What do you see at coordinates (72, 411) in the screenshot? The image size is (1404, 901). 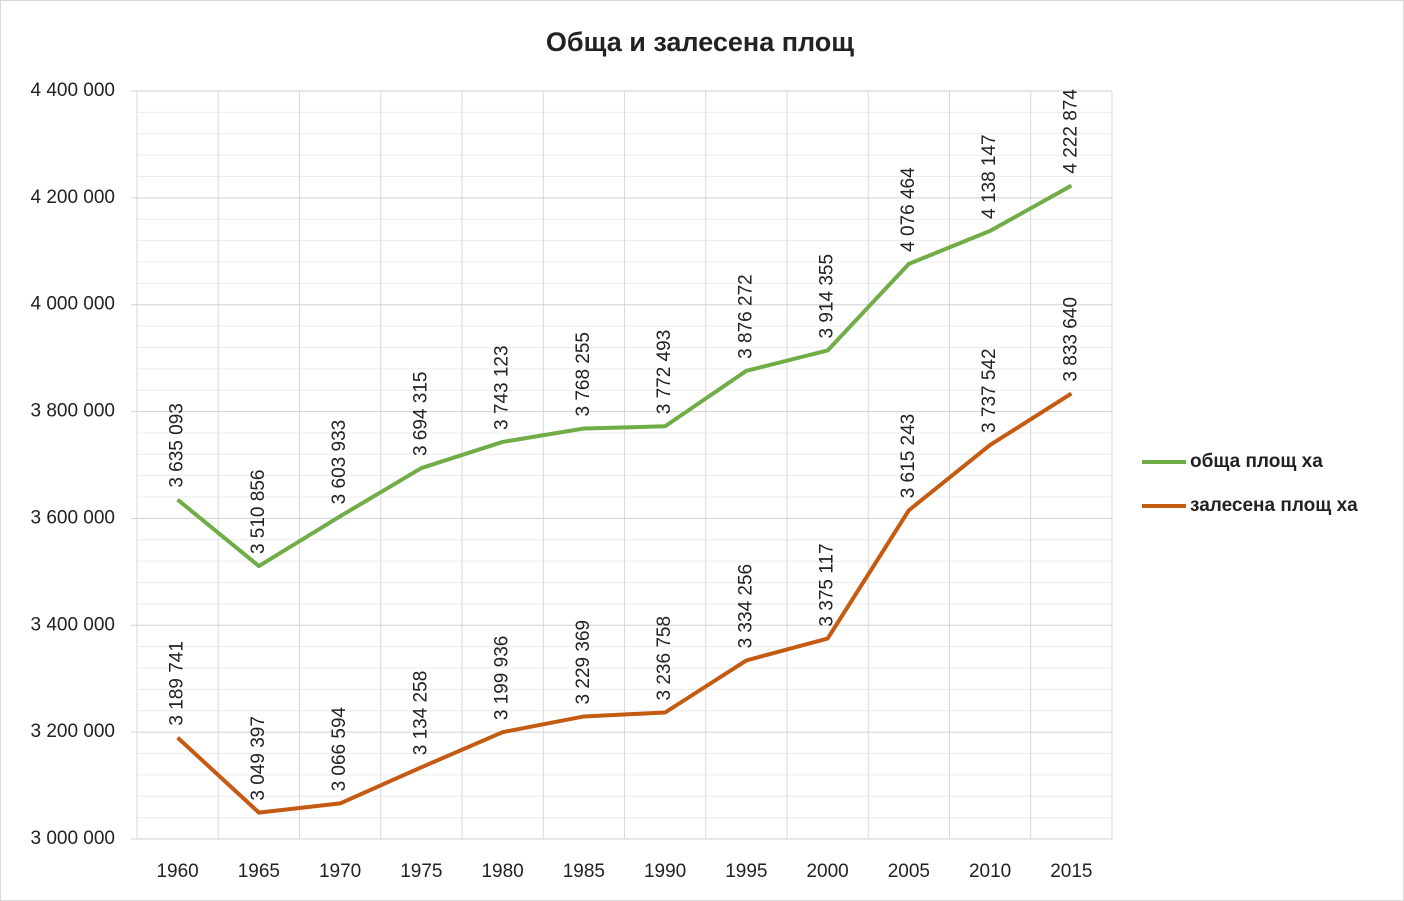 I see `y-tick-label: 3 800 000` at bounding box center [72, 411].